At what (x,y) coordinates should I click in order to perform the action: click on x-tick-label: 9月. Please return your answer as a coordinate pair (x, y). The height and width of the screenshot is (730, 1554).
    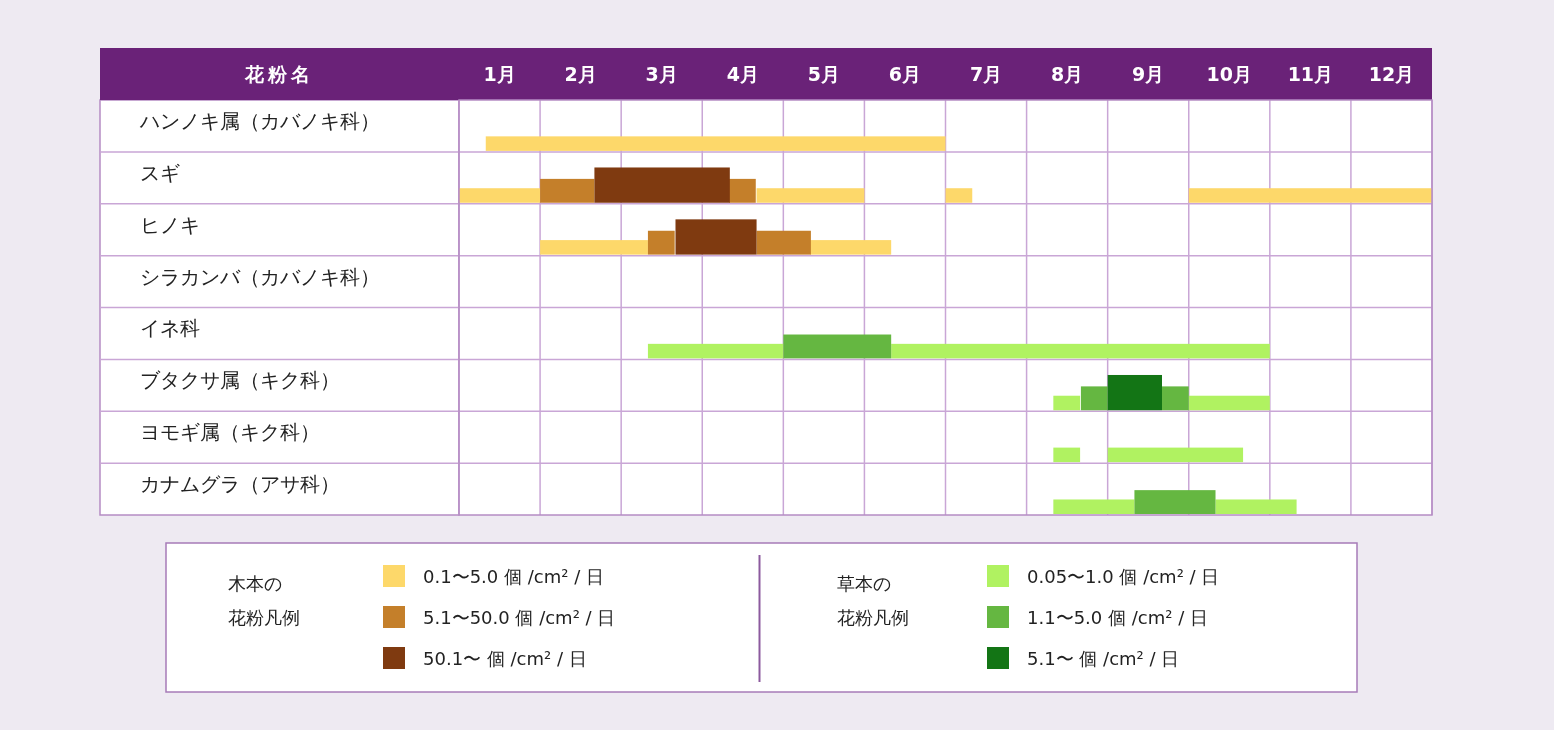
    Looking at the image, I should click on (1148, 74).